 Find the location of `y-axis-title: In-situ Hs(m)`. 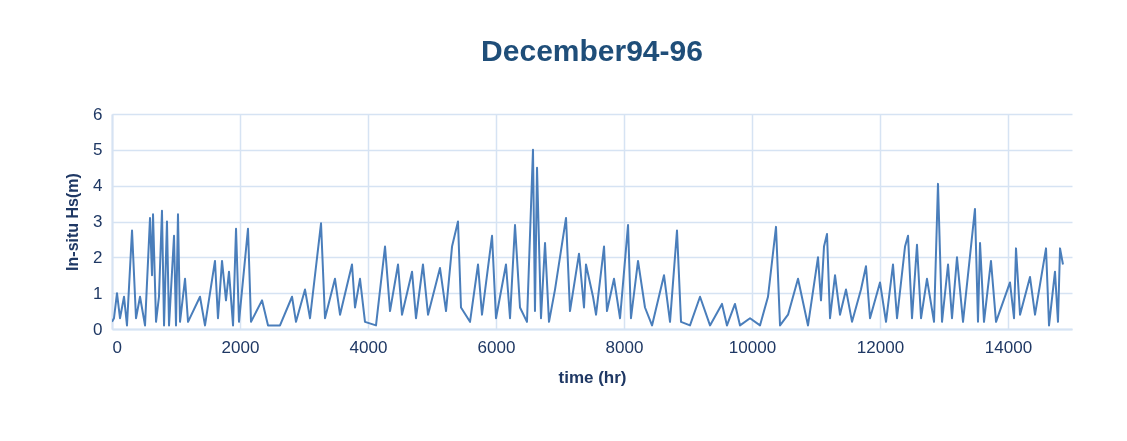

y-axis-title: In-situ Hs(m) is located at coordinates (73, 222).